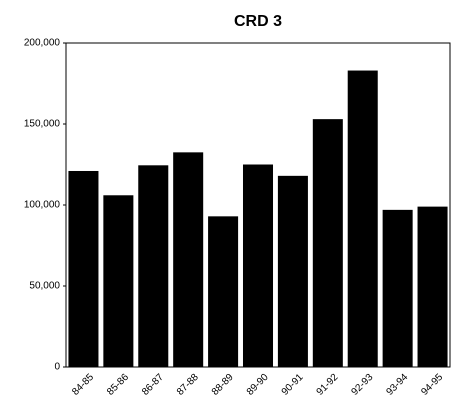 The height and width of the screenshot is (405, 461). Describe the element at coordinates (44, 286) in the screenshot. I see `y-tick-label: 50,000` at that location.